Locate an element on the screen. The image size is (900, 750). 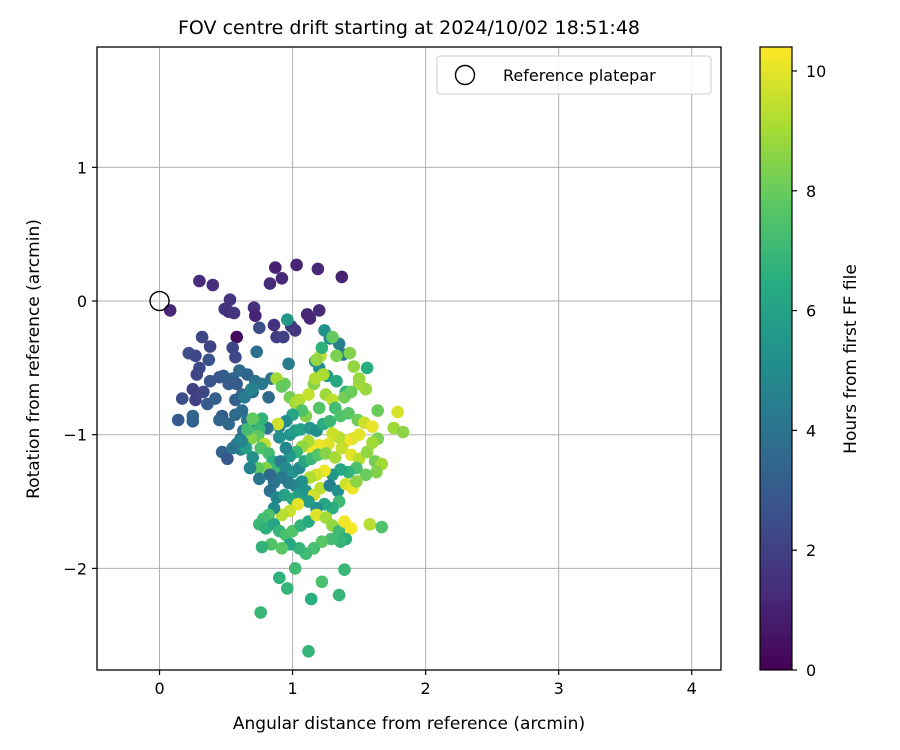
x-tick-label: 0 is located at coordinates (159, 688).